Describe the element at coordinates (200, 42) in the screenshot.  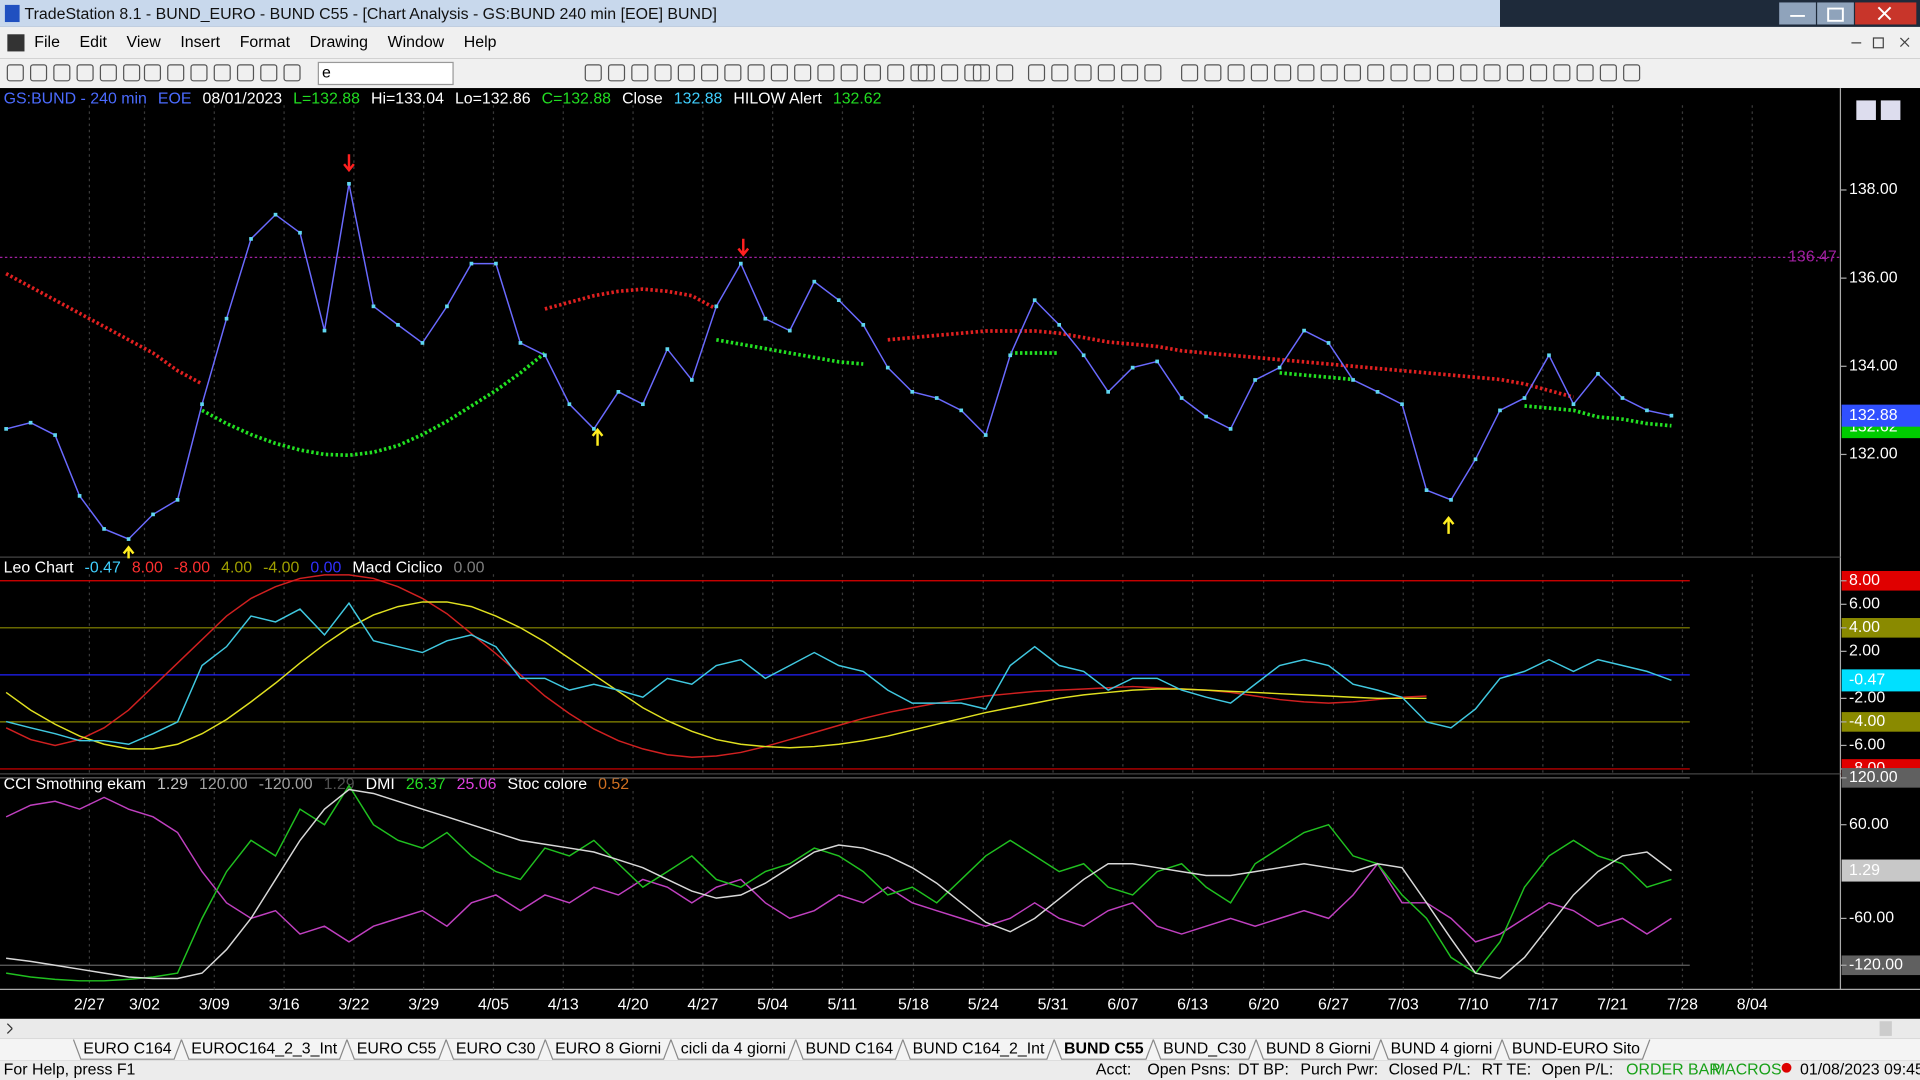
I see `menu-item: Insert` at that location.